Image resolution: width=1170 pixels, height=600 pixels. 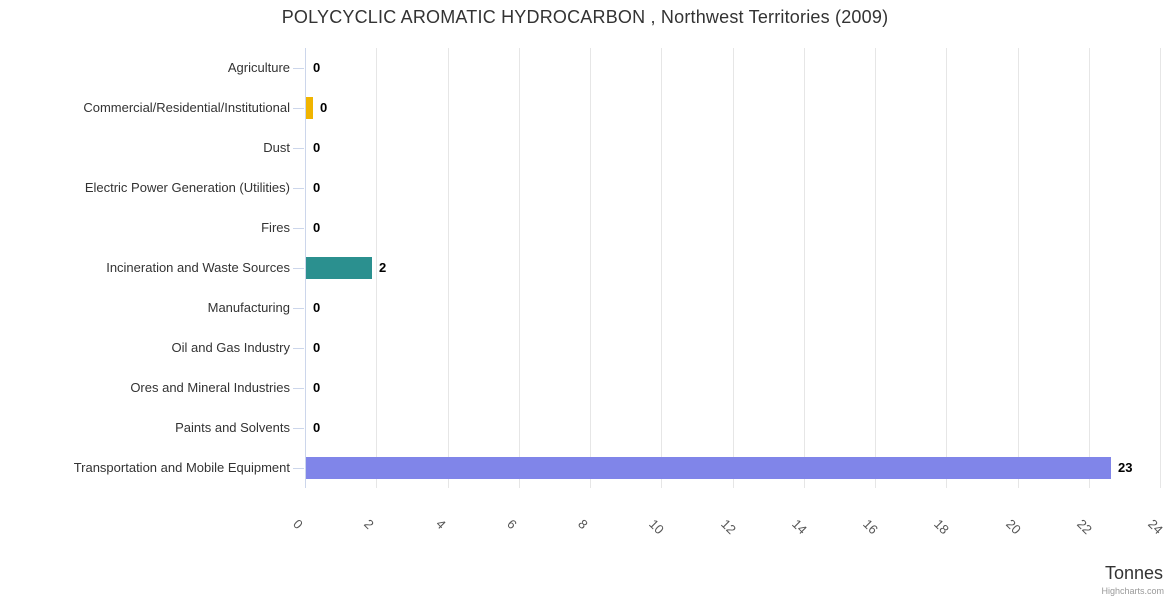 What do you see at coordinates (317, 307) in the screenshot?
I see `data-label-manufacturing: 0` at bounding box center [317, 307].